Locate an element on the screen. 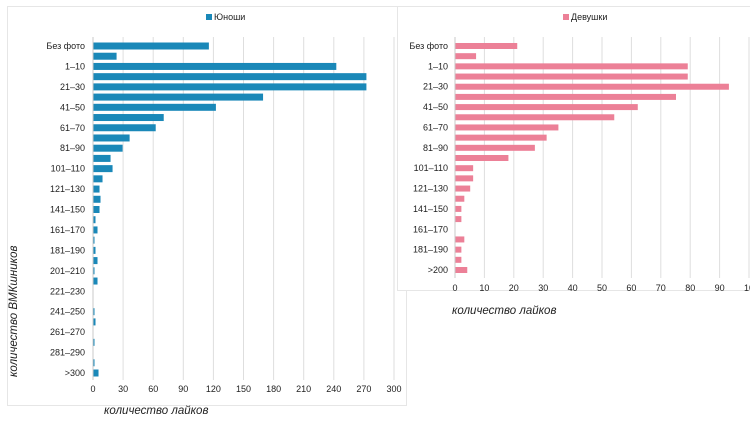  girls-x-tick-label: 80 is located at coordinates (690, 288).